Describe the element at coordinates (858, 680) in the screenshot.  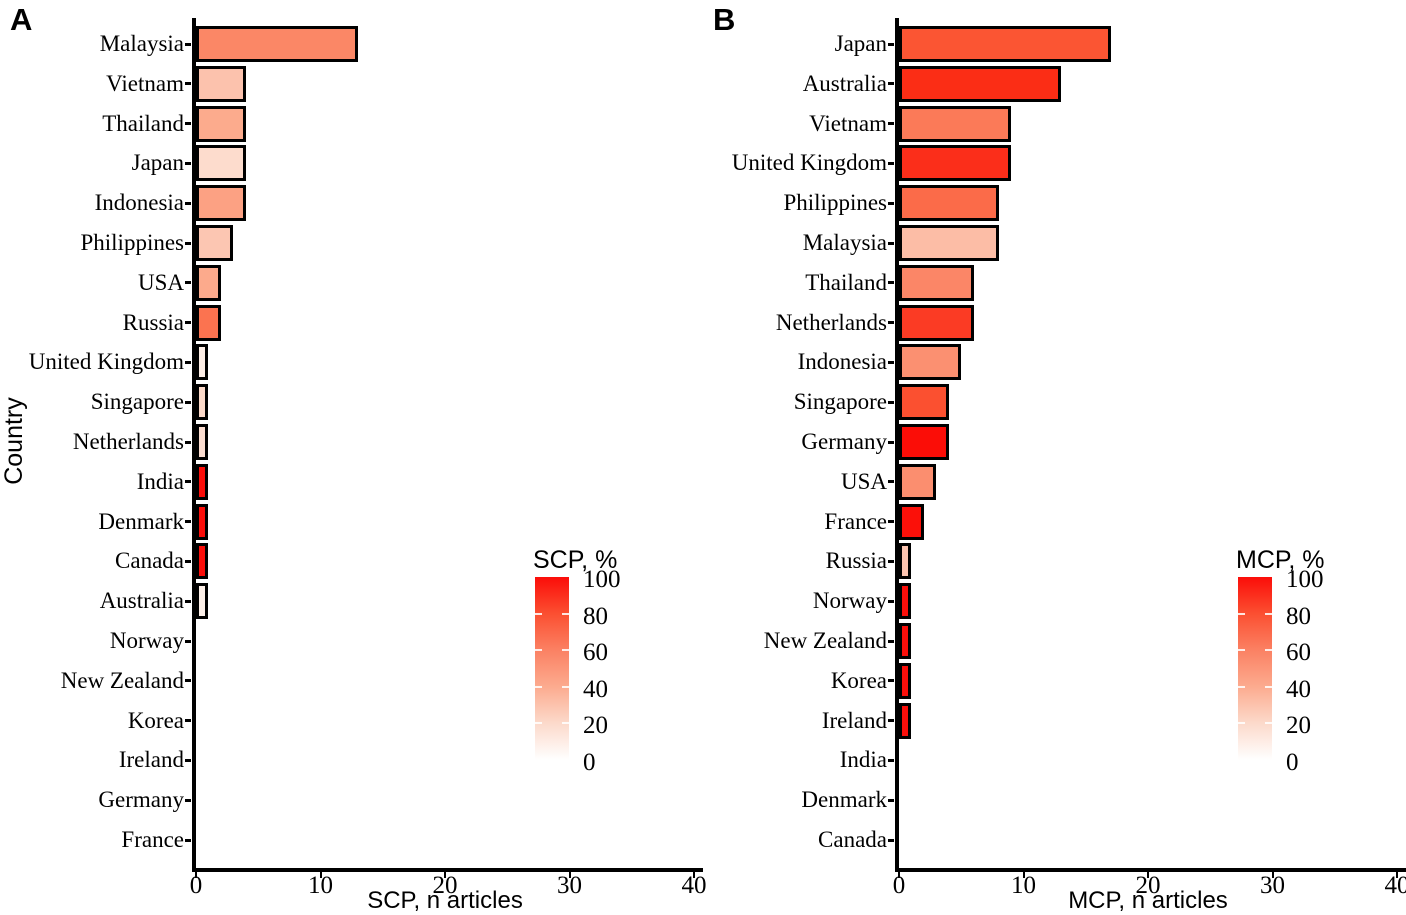
I see `country-label-korea: Korea` at that location.